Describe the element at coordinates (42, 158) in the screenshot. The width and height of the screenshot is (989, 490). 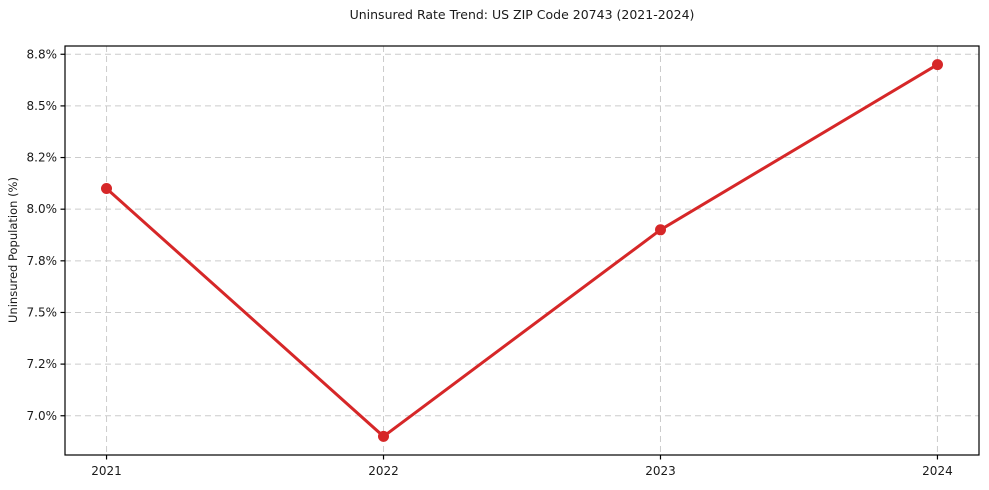
I see `y-tick-label: 8.2%` at that location.